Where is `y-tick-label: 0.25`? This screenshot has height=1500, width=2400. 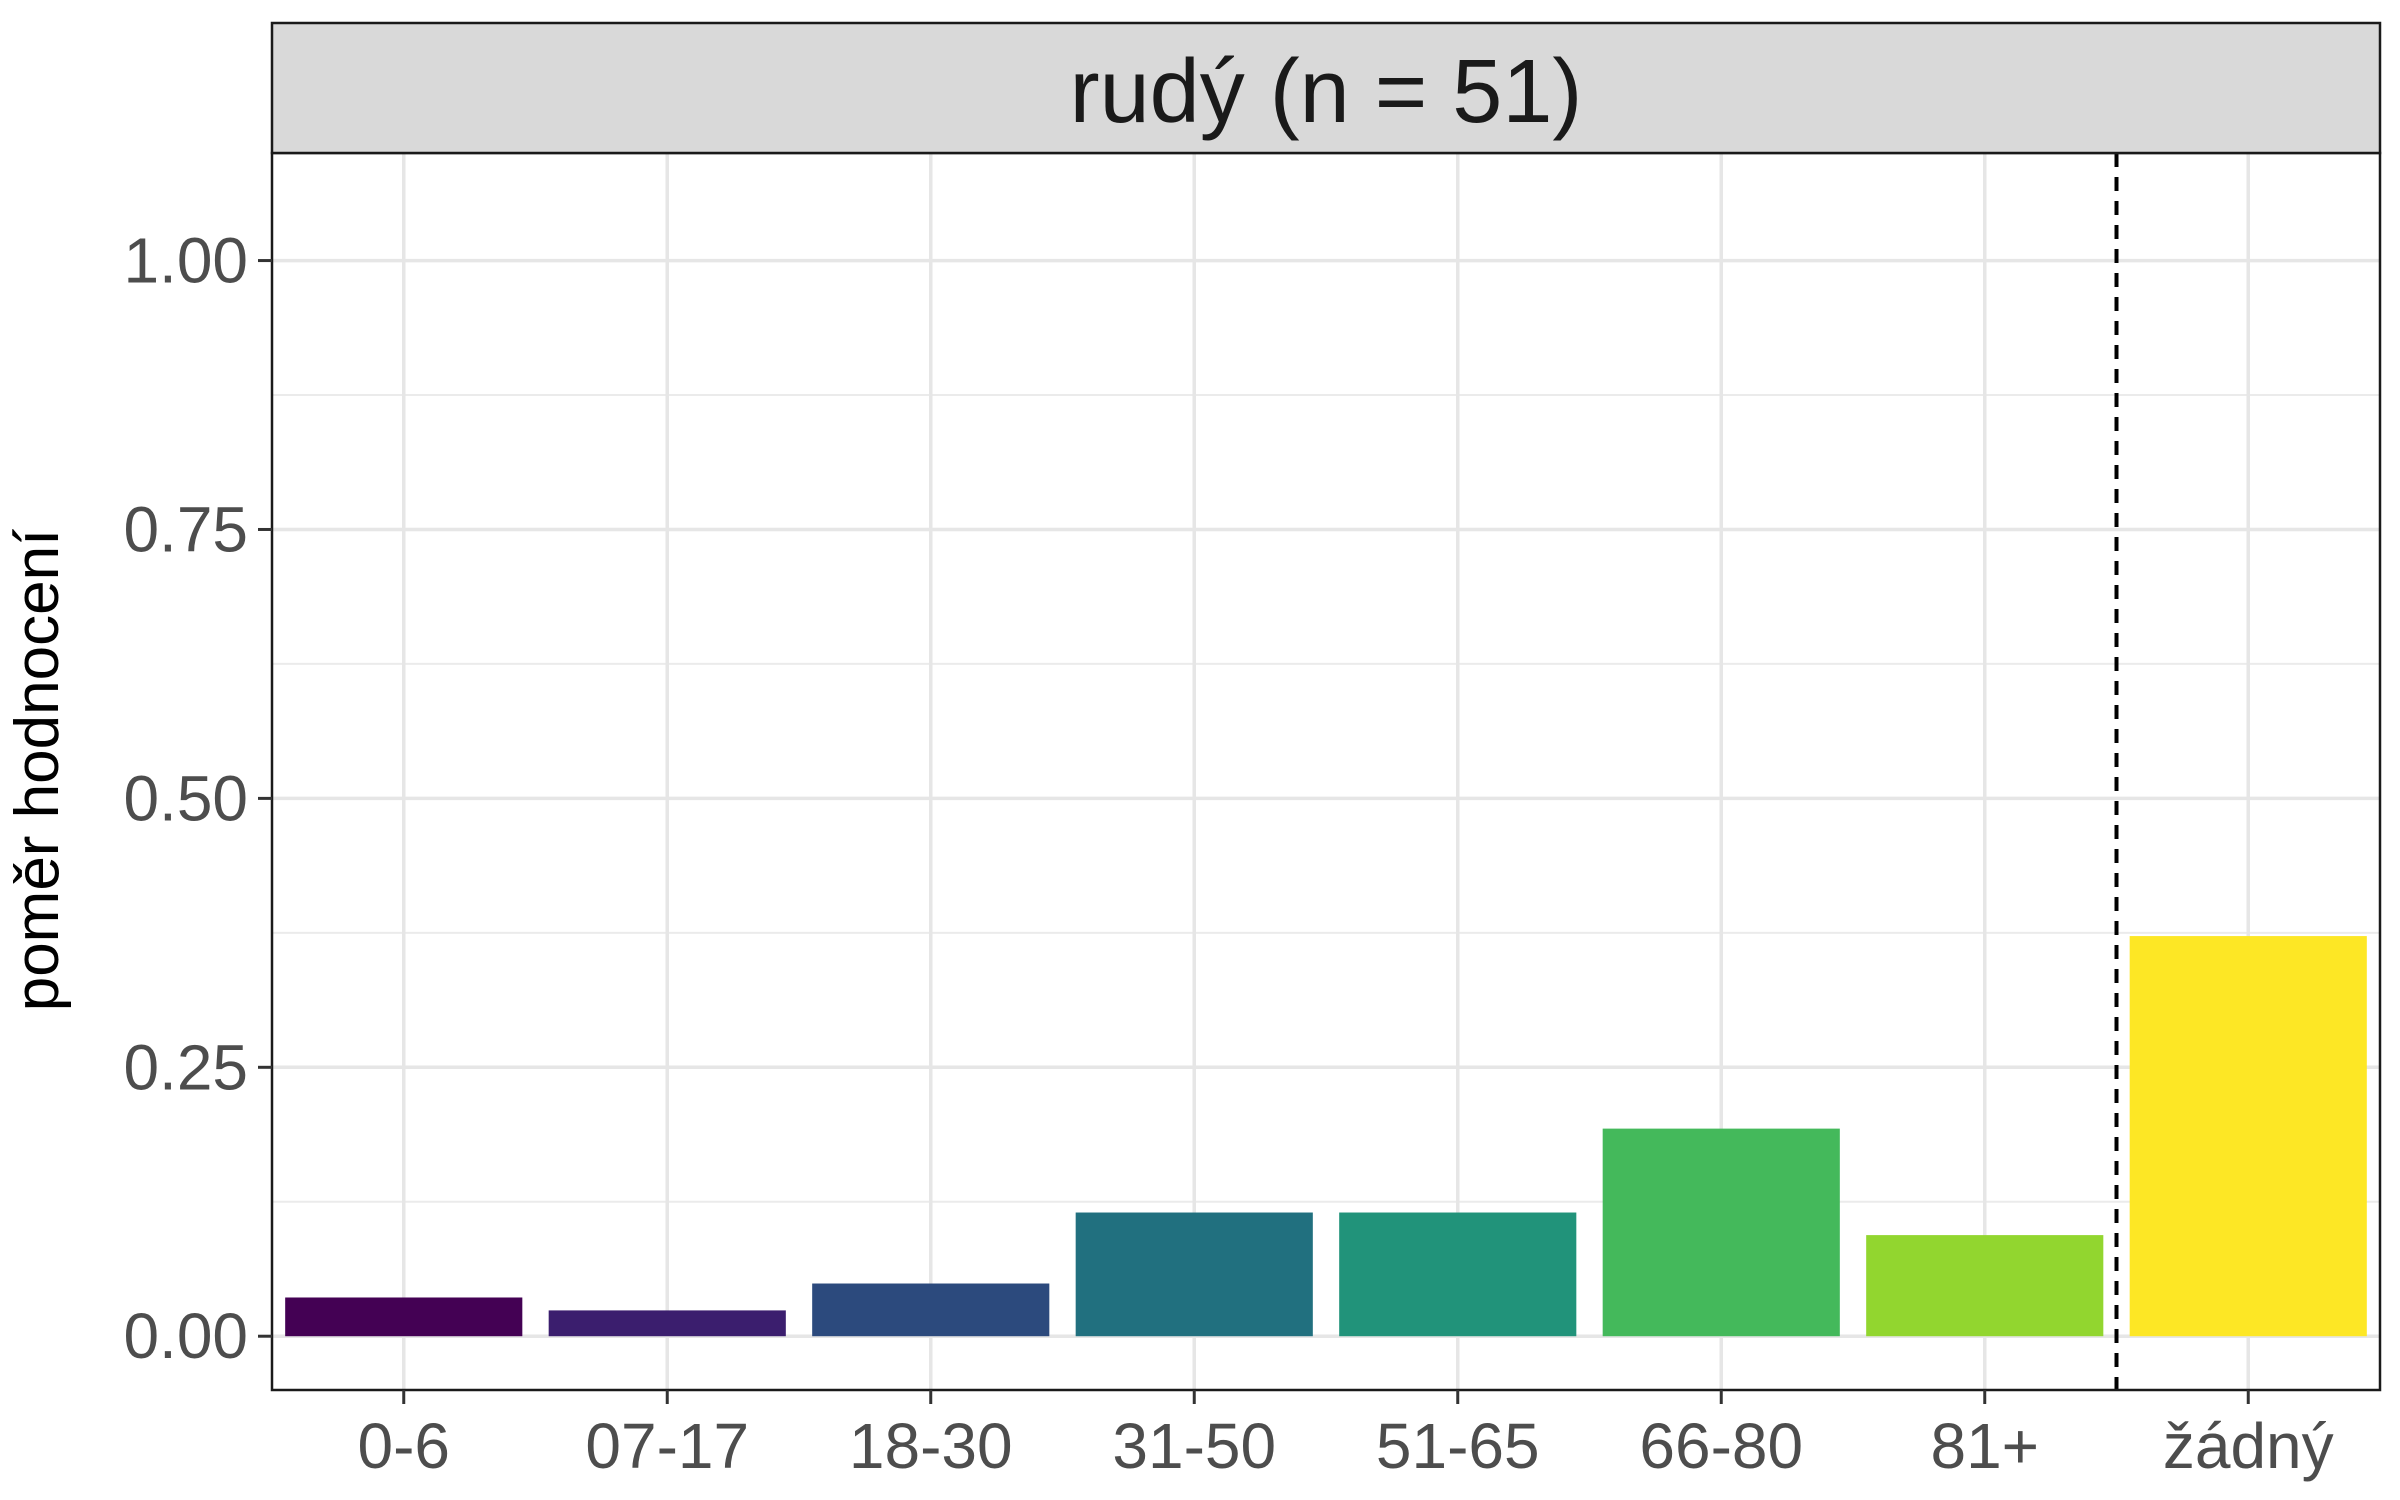 y-tick-label: 0.25 is located at coordinates (185, 1067).